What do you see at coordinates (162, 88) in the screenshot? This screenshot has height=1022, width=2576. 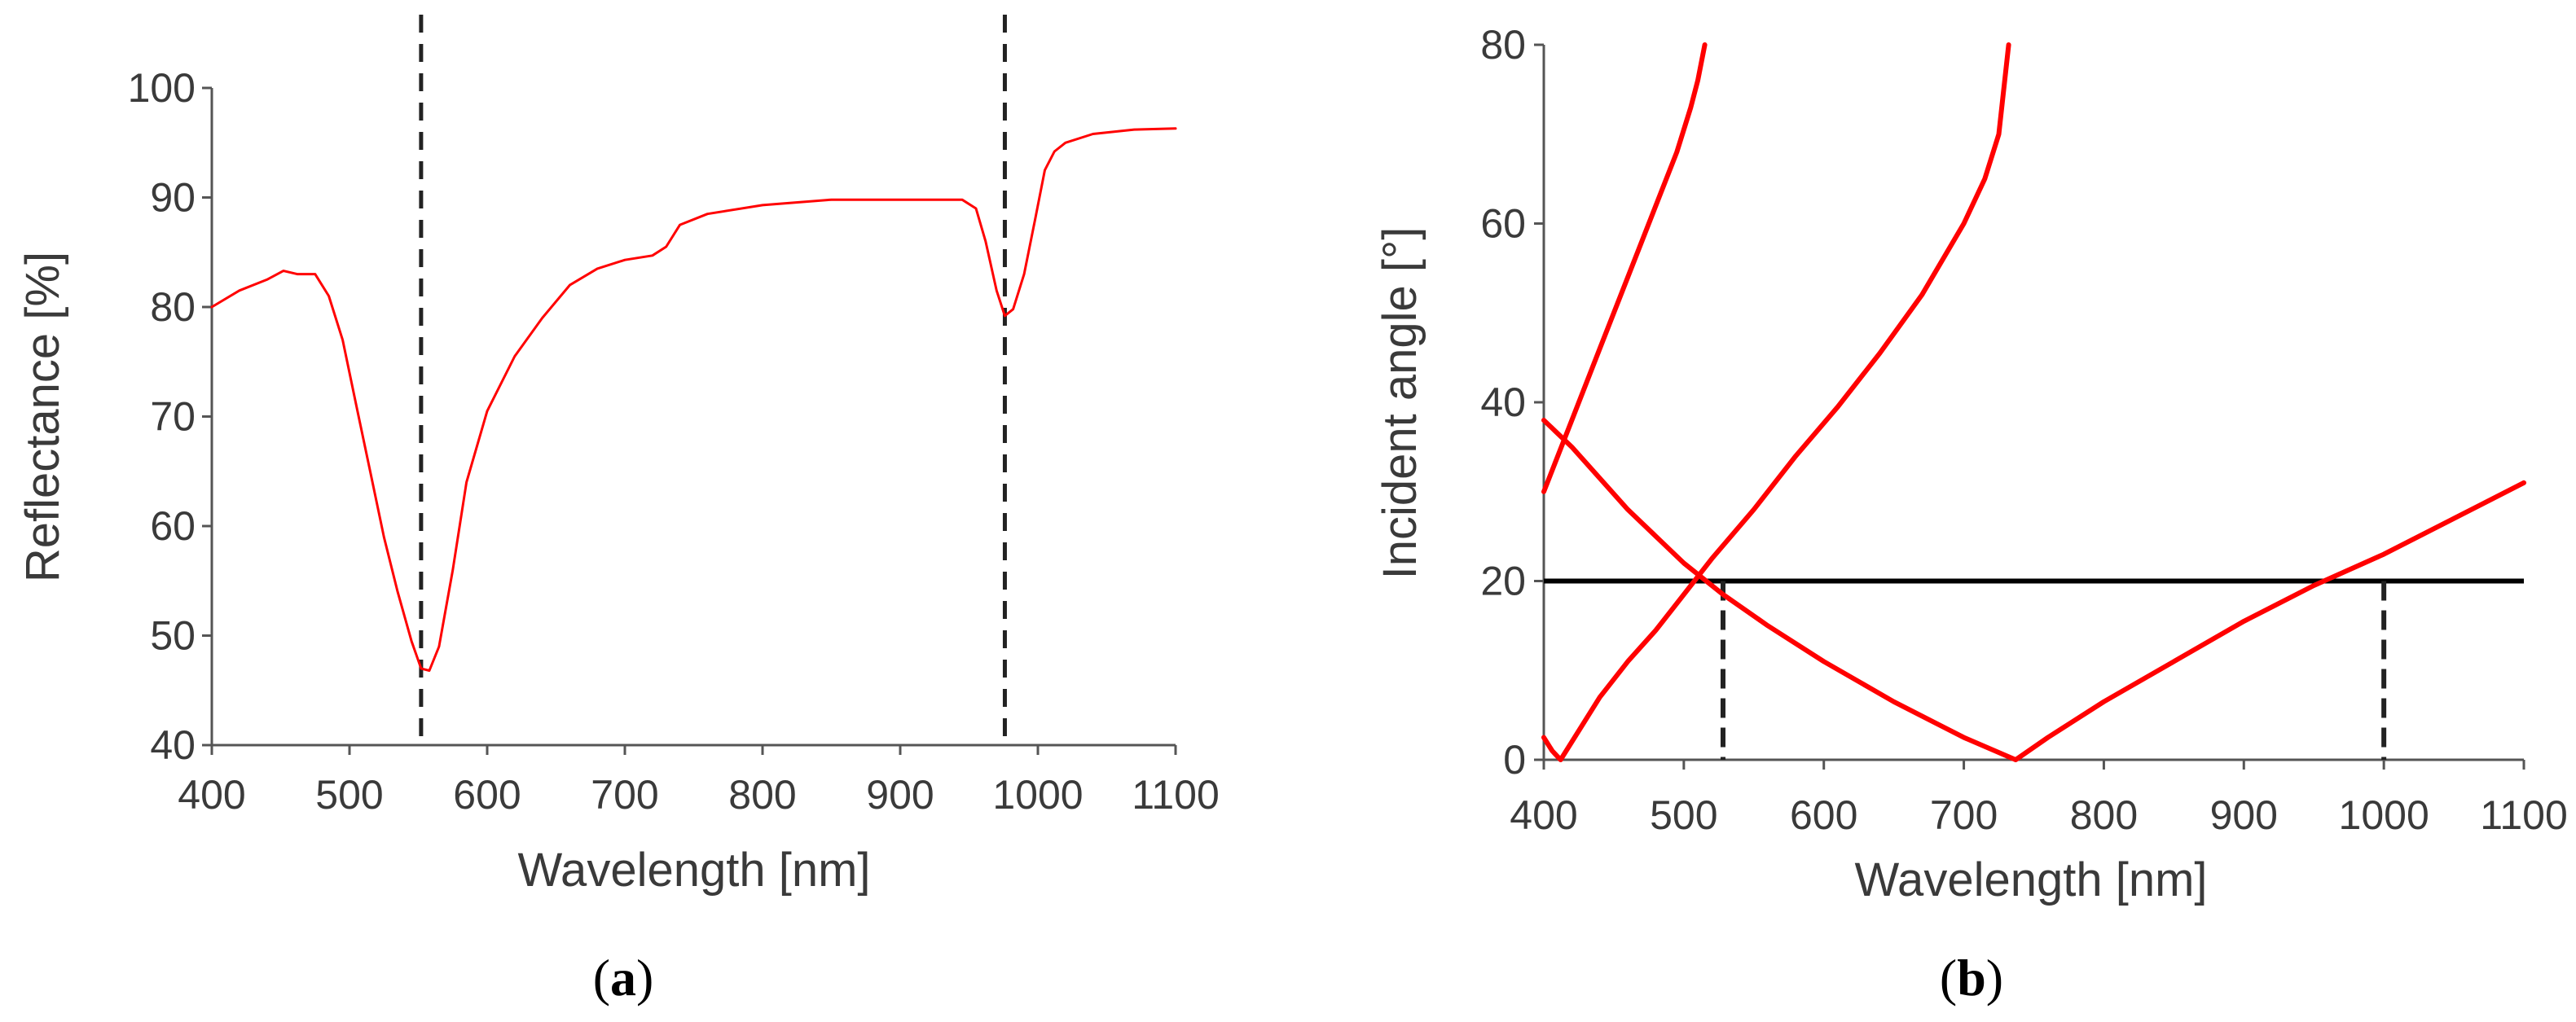 I see `y-tick-label: 100` at bounding box center [162, 88].